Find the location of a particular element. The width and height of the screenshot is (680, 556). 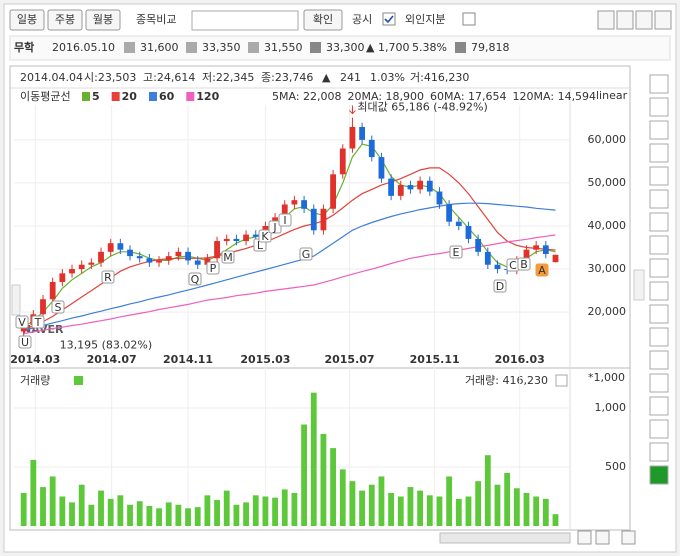

scrollbar is located at coordinates (505, 538).